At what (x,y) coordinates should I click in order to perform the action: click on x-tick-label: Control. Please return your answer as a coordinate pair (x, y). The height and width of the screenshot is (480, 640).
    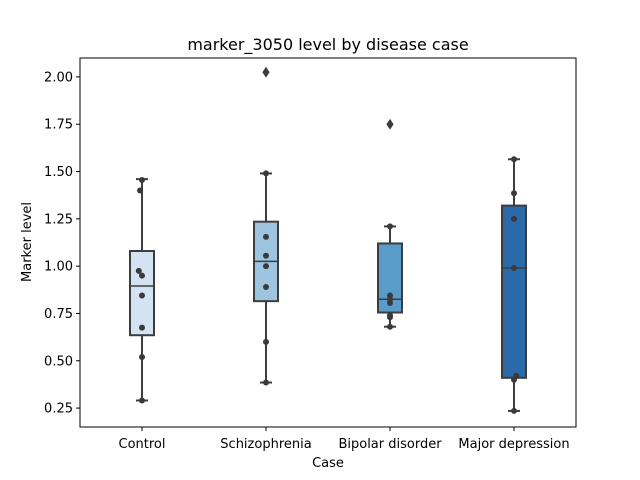
    Looking at the image, I should click on (142, 444).